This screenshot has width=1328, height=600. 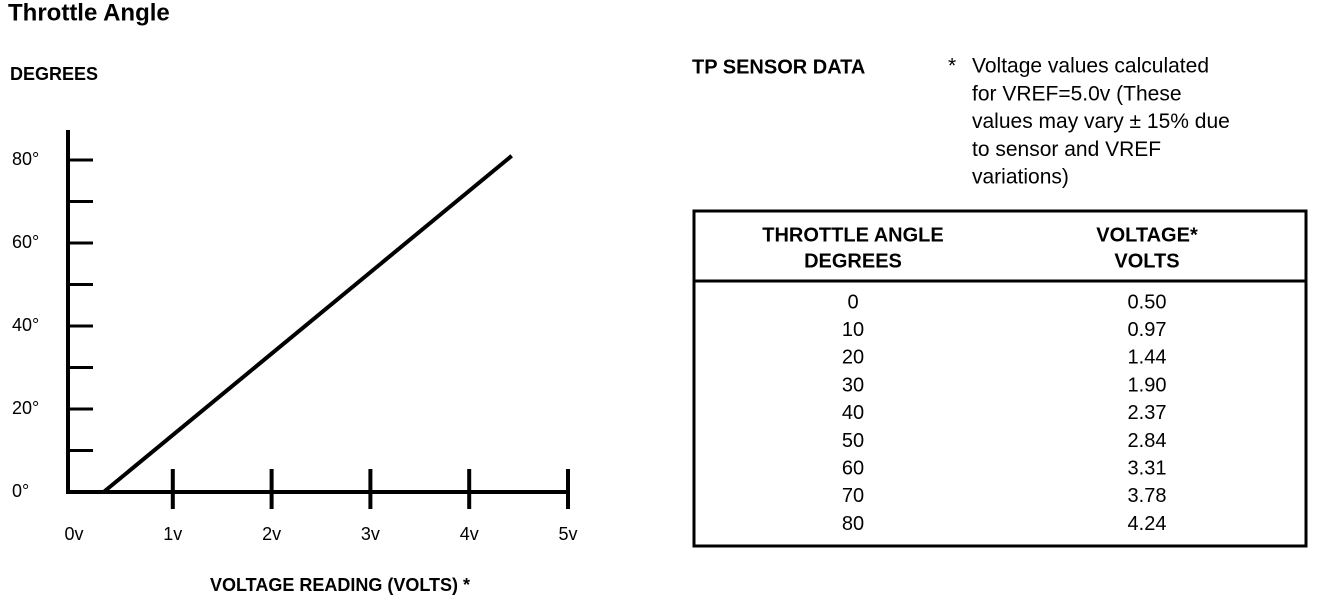 What do you see at coordinates (54, 74) in the screenshot?
I see `y-axis-label: DEGREES` at bounding box center [54, 74].